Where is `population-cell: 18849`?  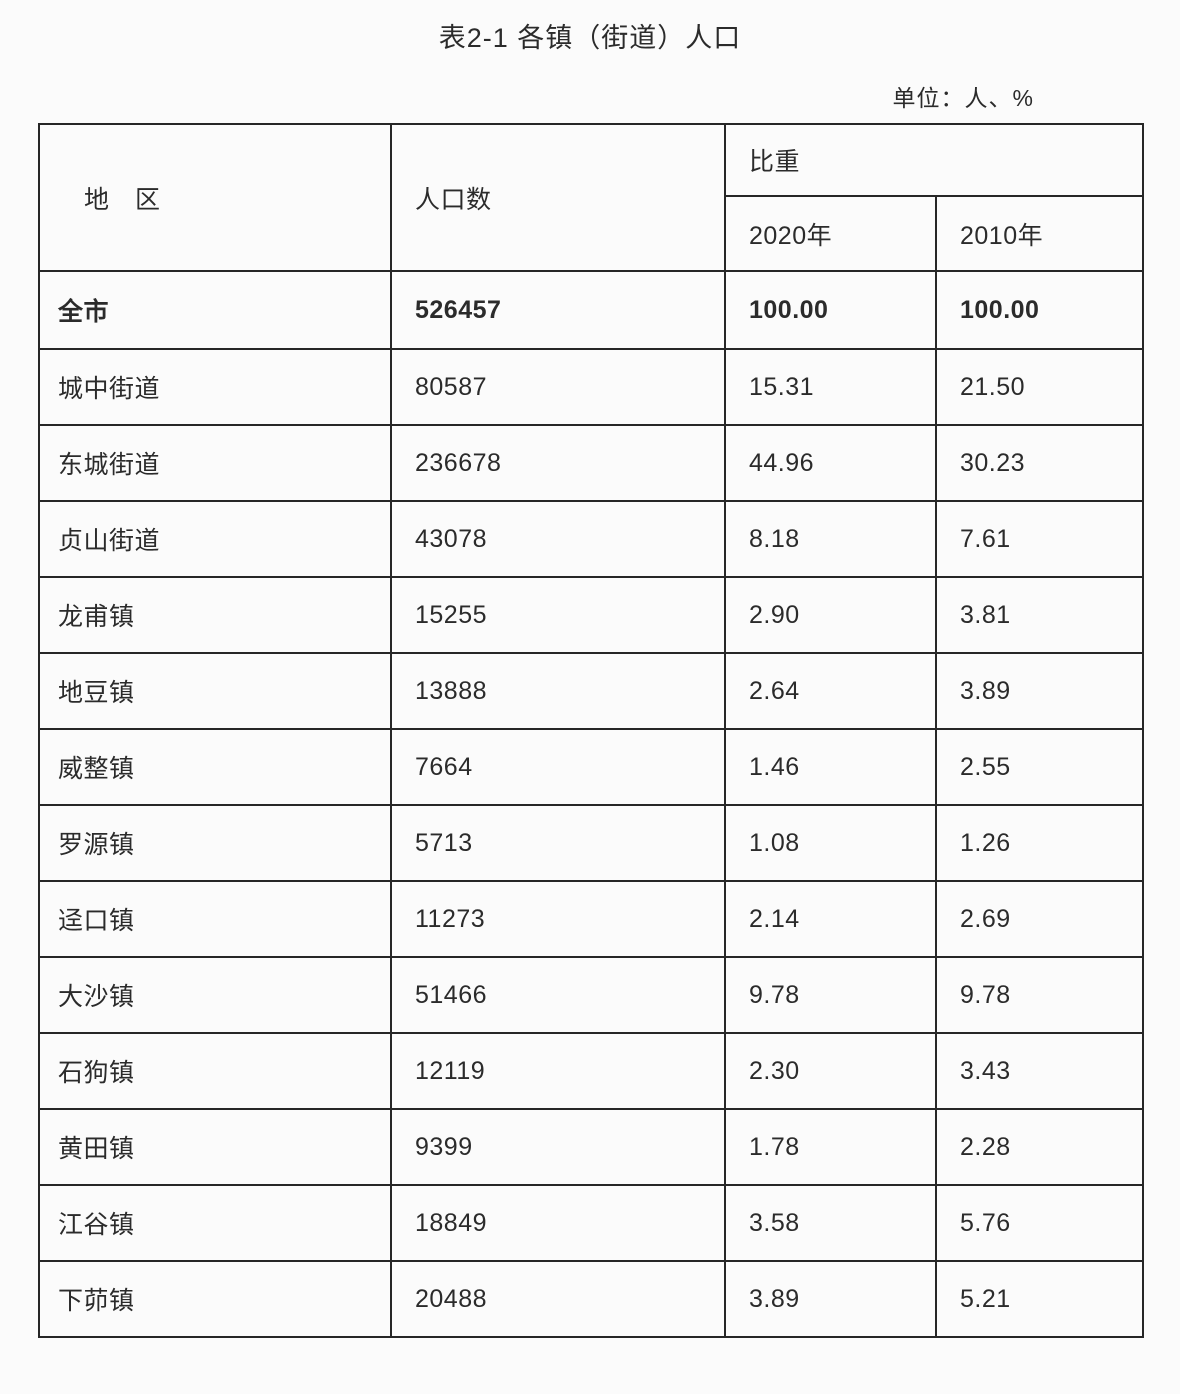
population-cell: 18849 is located at coordinates (558, 1223).